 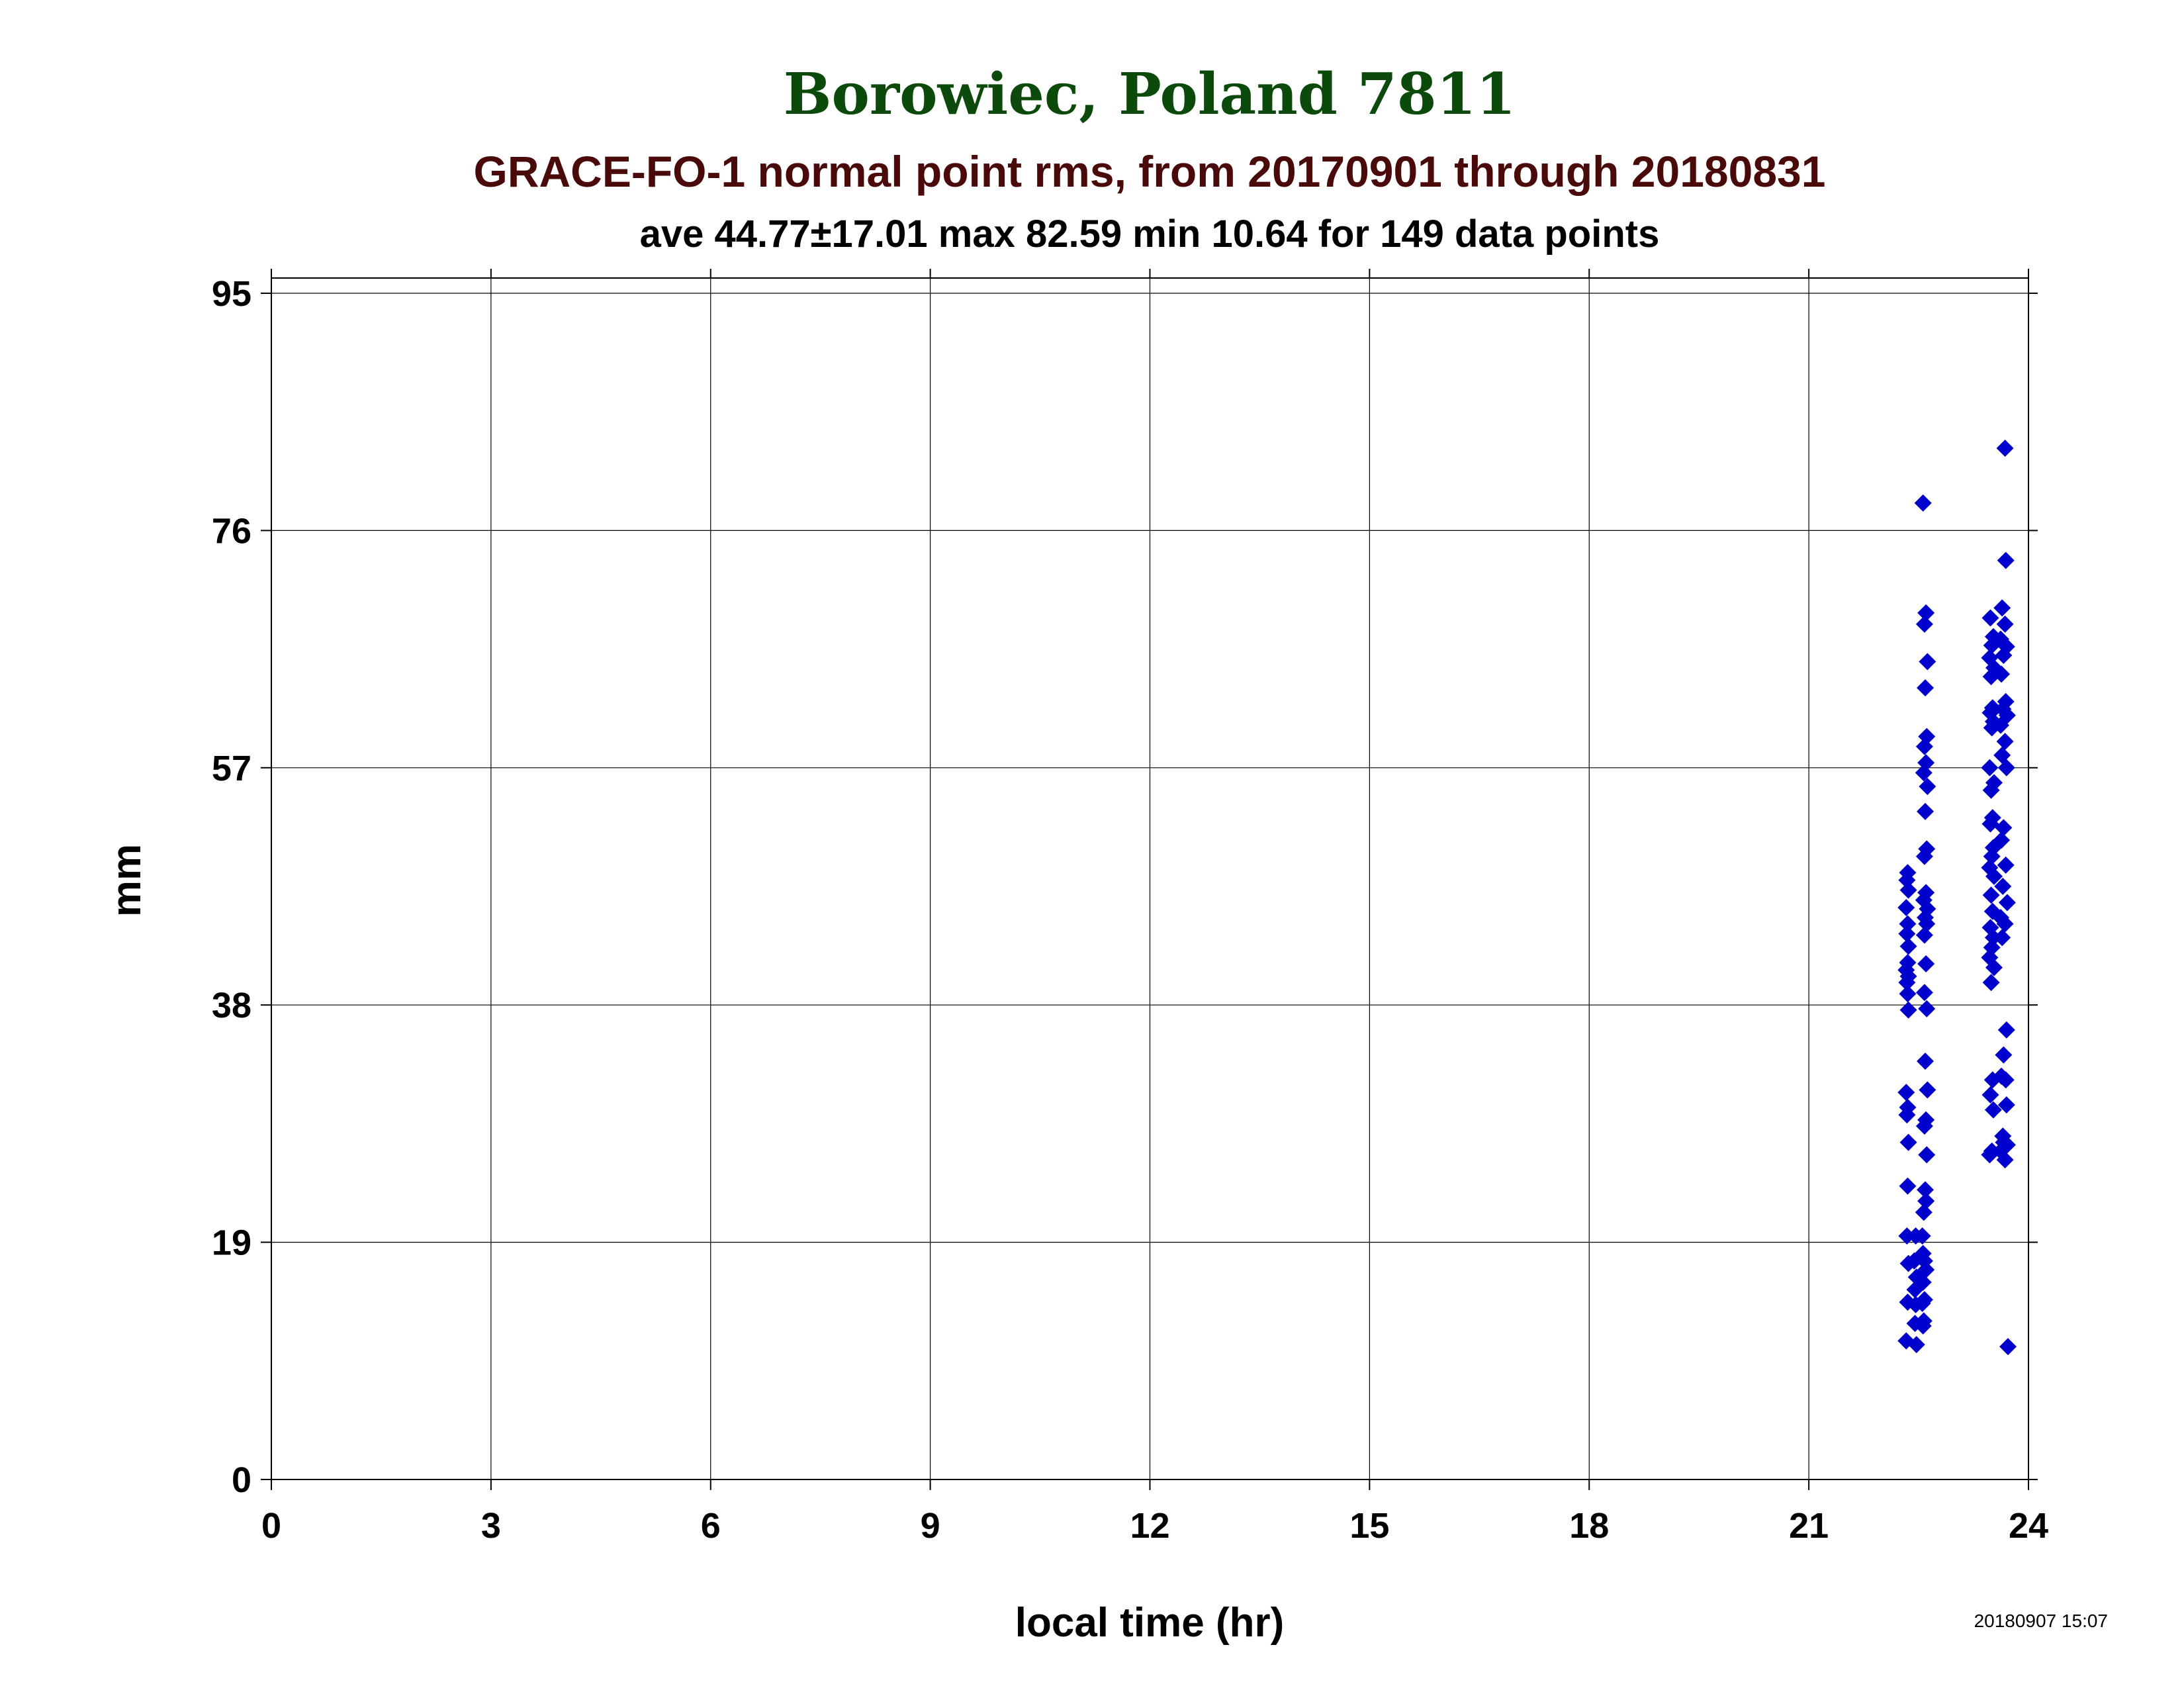 I want to click on x-tick-label: 15, so click(x=1369, y=1526).